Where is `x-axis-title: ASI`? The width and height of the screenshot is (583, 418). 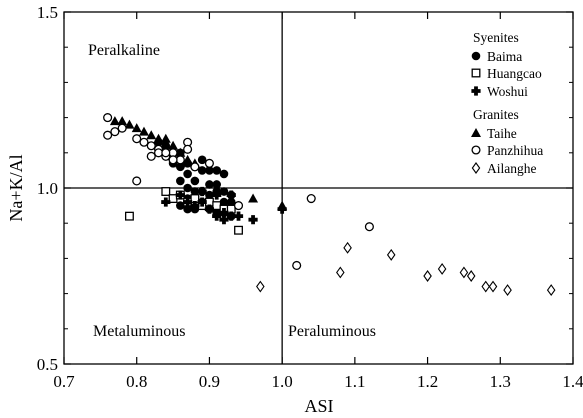
x-axis-title: ASI is located at coordinates (318, 406).